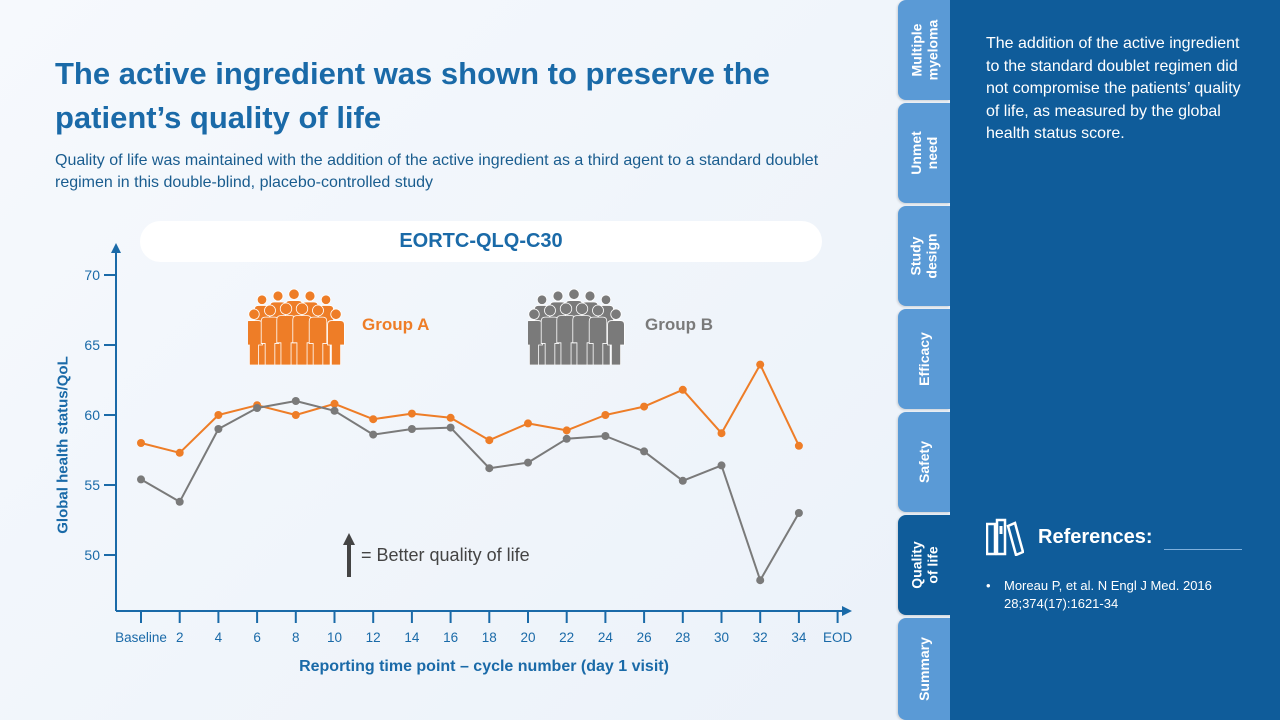 This screenshot has width=1280, height=720. What do you see at coordinates (257, 637) in the screenshot?
I see `x-tick-label: 6` at bounding box center [257, 637].